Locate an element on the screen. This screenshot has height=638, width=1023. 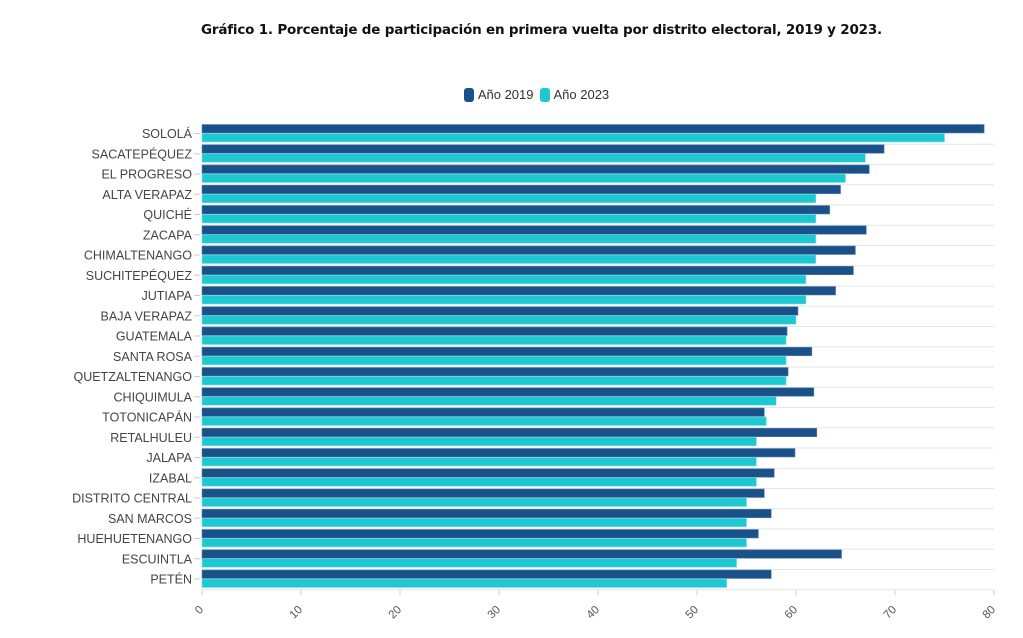
x-tick-label: 10 is located at coordinates (297, 613).